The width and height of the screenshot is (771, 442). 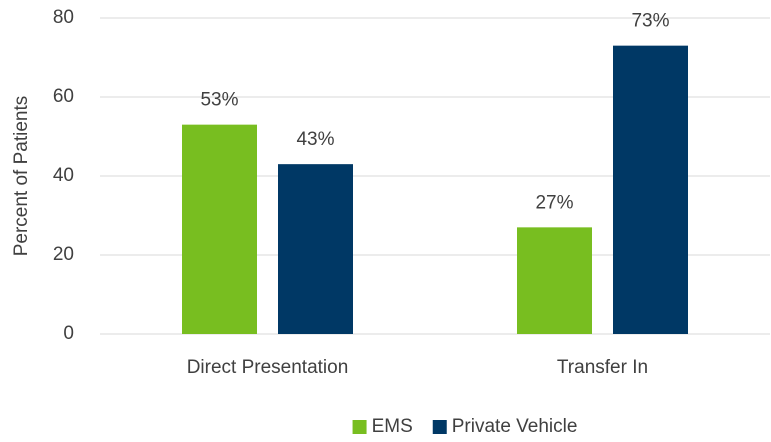 I want to click on legend-label: Private Vehicle, so click(x=515, y=426).